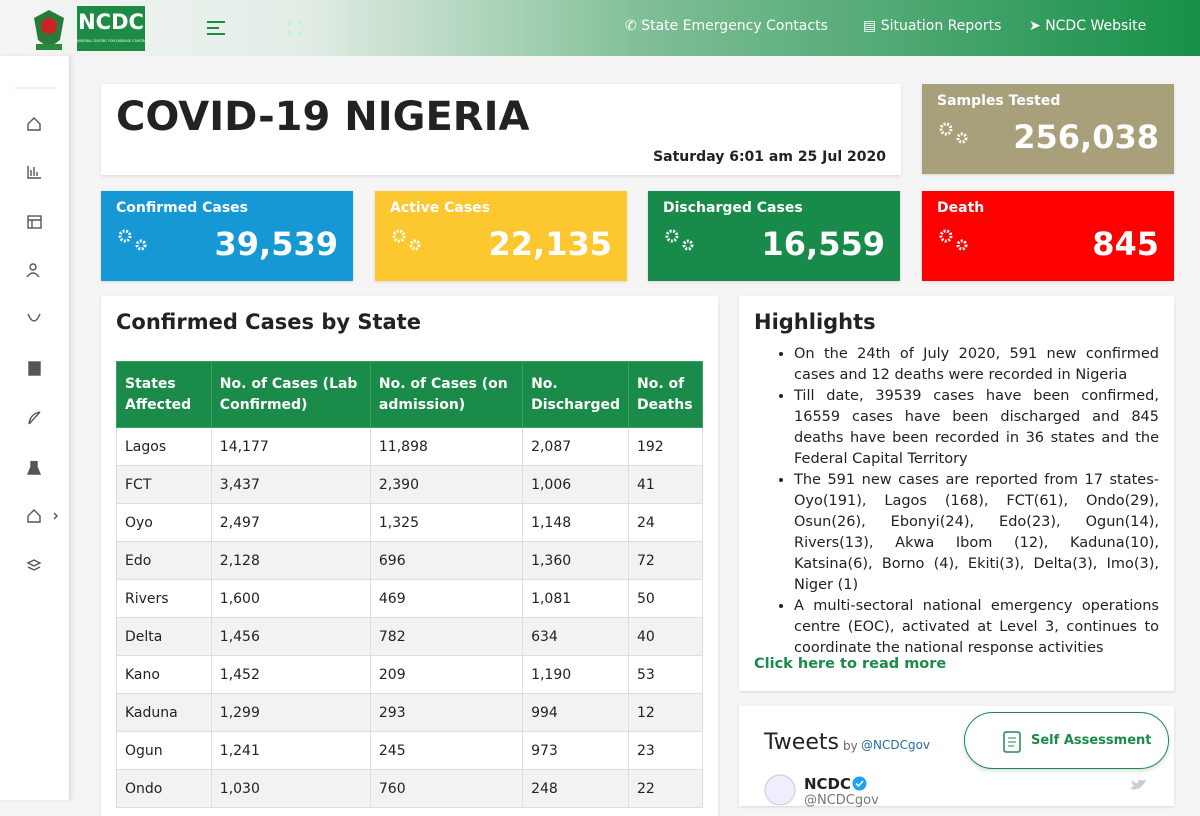 This screenshot has height=816, width=1200. What do you see at coordinates (665, 788) in the screenshot?
I see `table-cell: 22` at bounding box center [665, 788].